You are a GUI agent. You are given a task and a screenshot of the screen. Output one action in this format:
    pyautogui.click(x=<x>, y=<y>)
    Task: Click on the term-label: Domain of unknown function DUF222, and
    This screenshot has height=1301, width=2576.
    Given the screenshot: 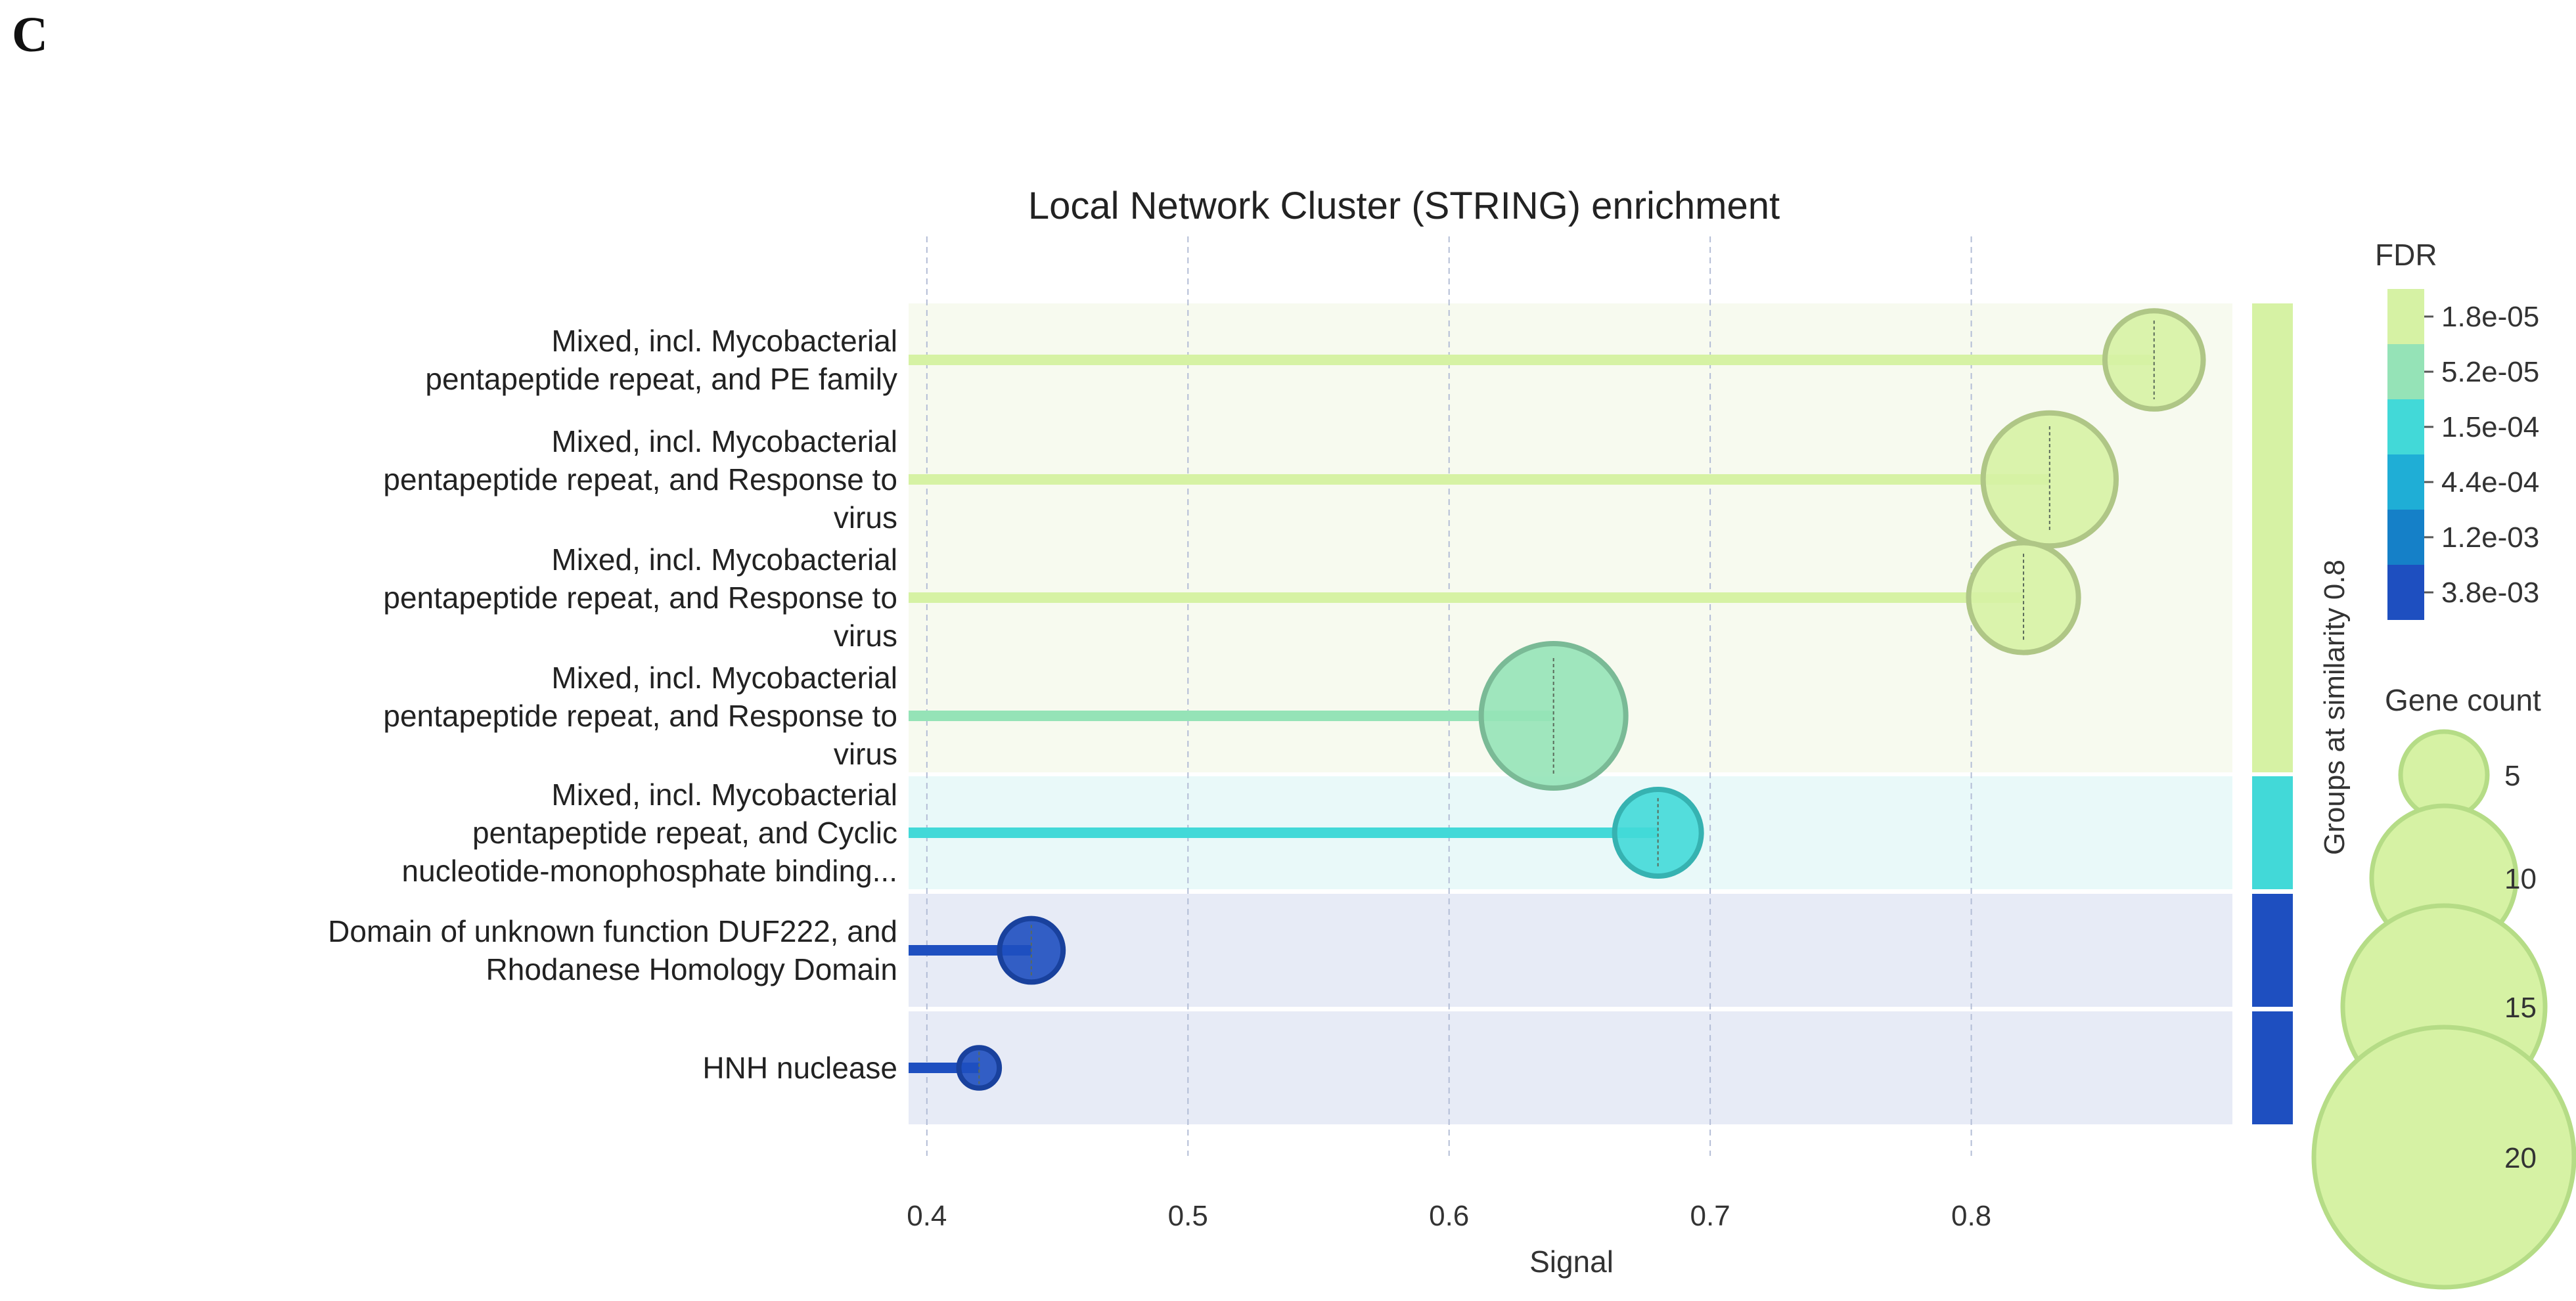 What is the action you would take?
    pyautogui.click(x=612, y=931)
    